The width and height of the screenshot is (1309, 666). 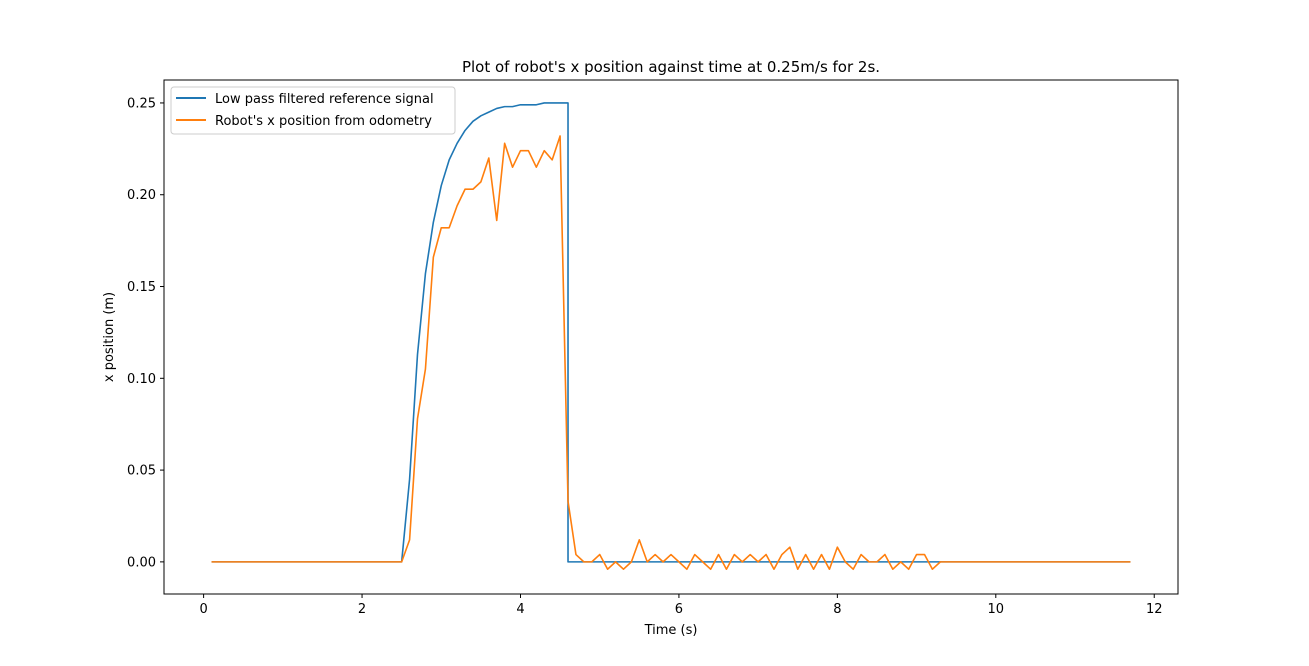 What do you see at coordinates (996, 609) in the screenshot?
I see `x-tick-label: 10` at bounding box center [996, 609].